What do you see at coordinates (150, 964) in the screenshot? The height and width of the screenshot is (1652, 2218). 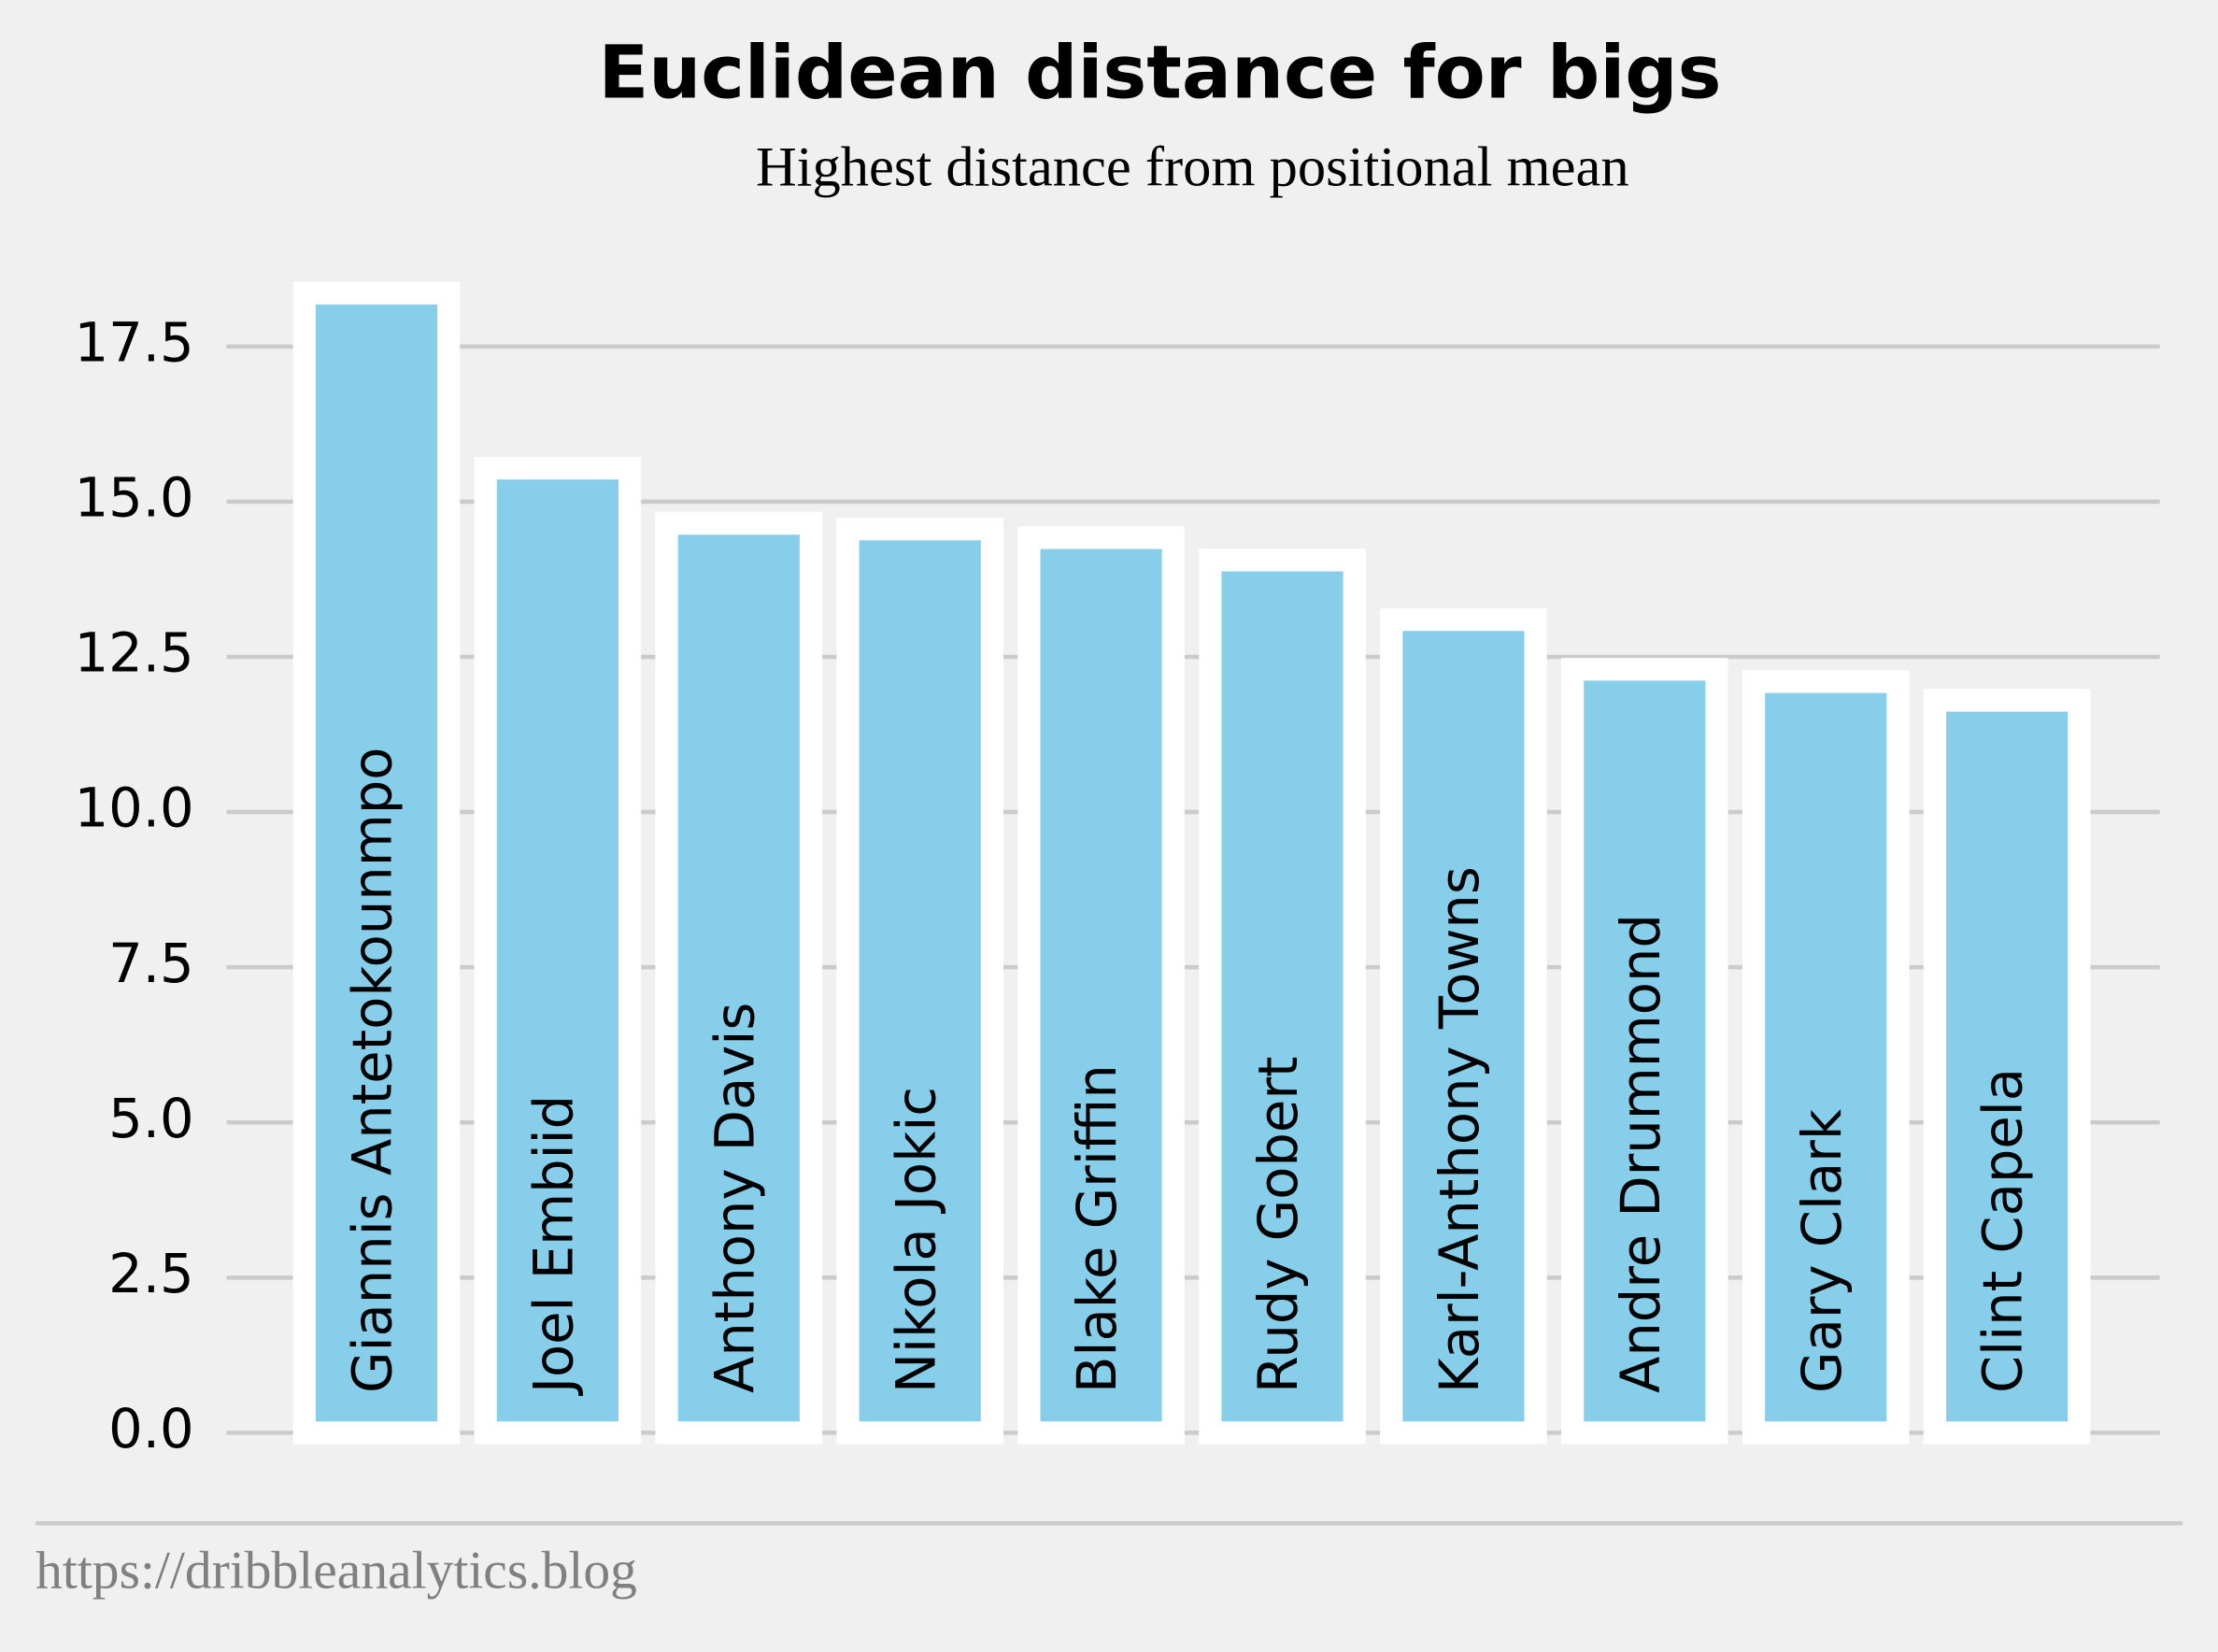 I see `y-tick-label: 7.5` at bounding box center [150, 964].